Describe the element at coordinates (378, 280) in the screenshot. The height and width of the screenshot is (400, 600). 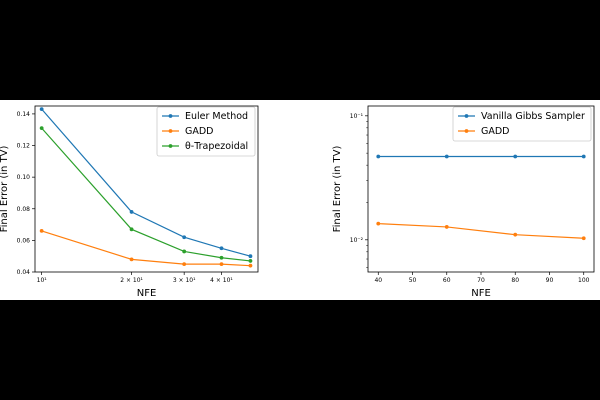
I see `x-tick-label: 40` at that location.